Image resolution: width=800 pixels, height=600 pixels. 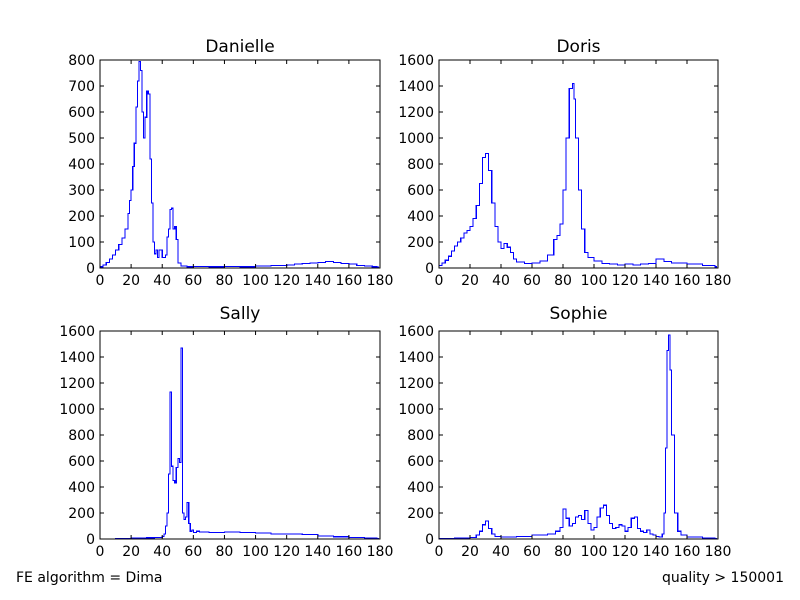 What do you see at coordinates (579, 314) in the screenshot?
I see `subplot-title: Sophie` at bounding box center [579, 314].